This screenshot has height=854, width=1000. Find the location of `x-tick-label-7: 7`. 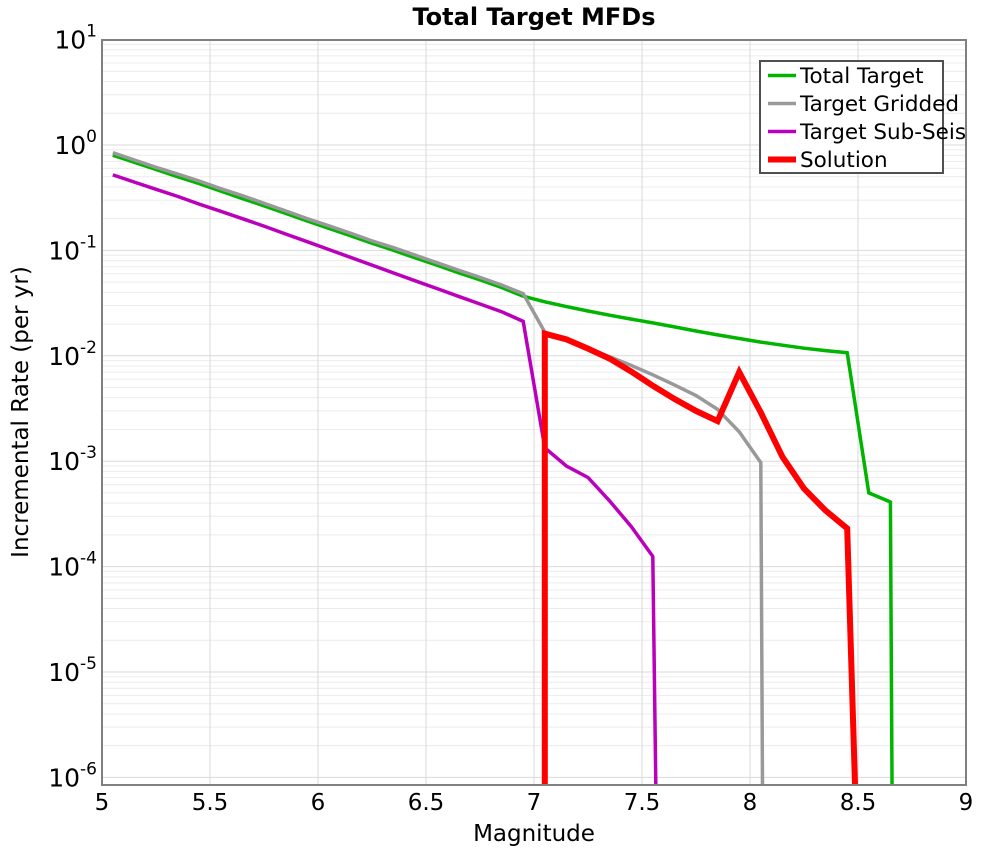

x-tick-label-7: 7 is located at coordinates (534, 803).